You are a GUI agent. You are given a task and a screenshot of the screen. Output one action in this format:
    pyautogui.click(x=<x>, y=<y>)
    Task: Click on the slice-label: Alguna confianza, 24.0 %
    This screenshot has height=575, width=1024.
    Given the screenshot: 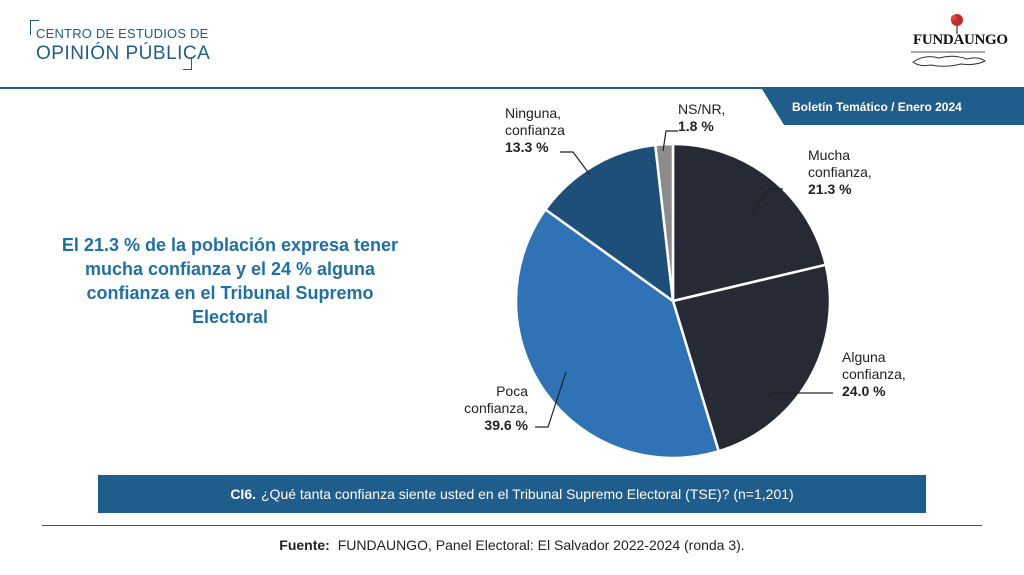 What is the action you would take?
    pyautogui.click(x=874, y=374)
    